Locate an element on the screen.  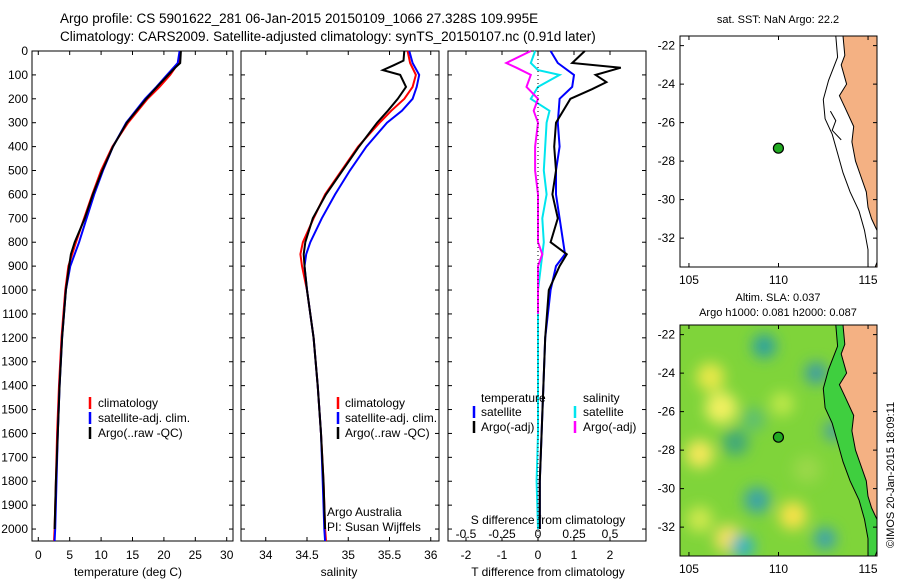
legend-label-satellite-s: satellite is located at coordinates (603, 412).